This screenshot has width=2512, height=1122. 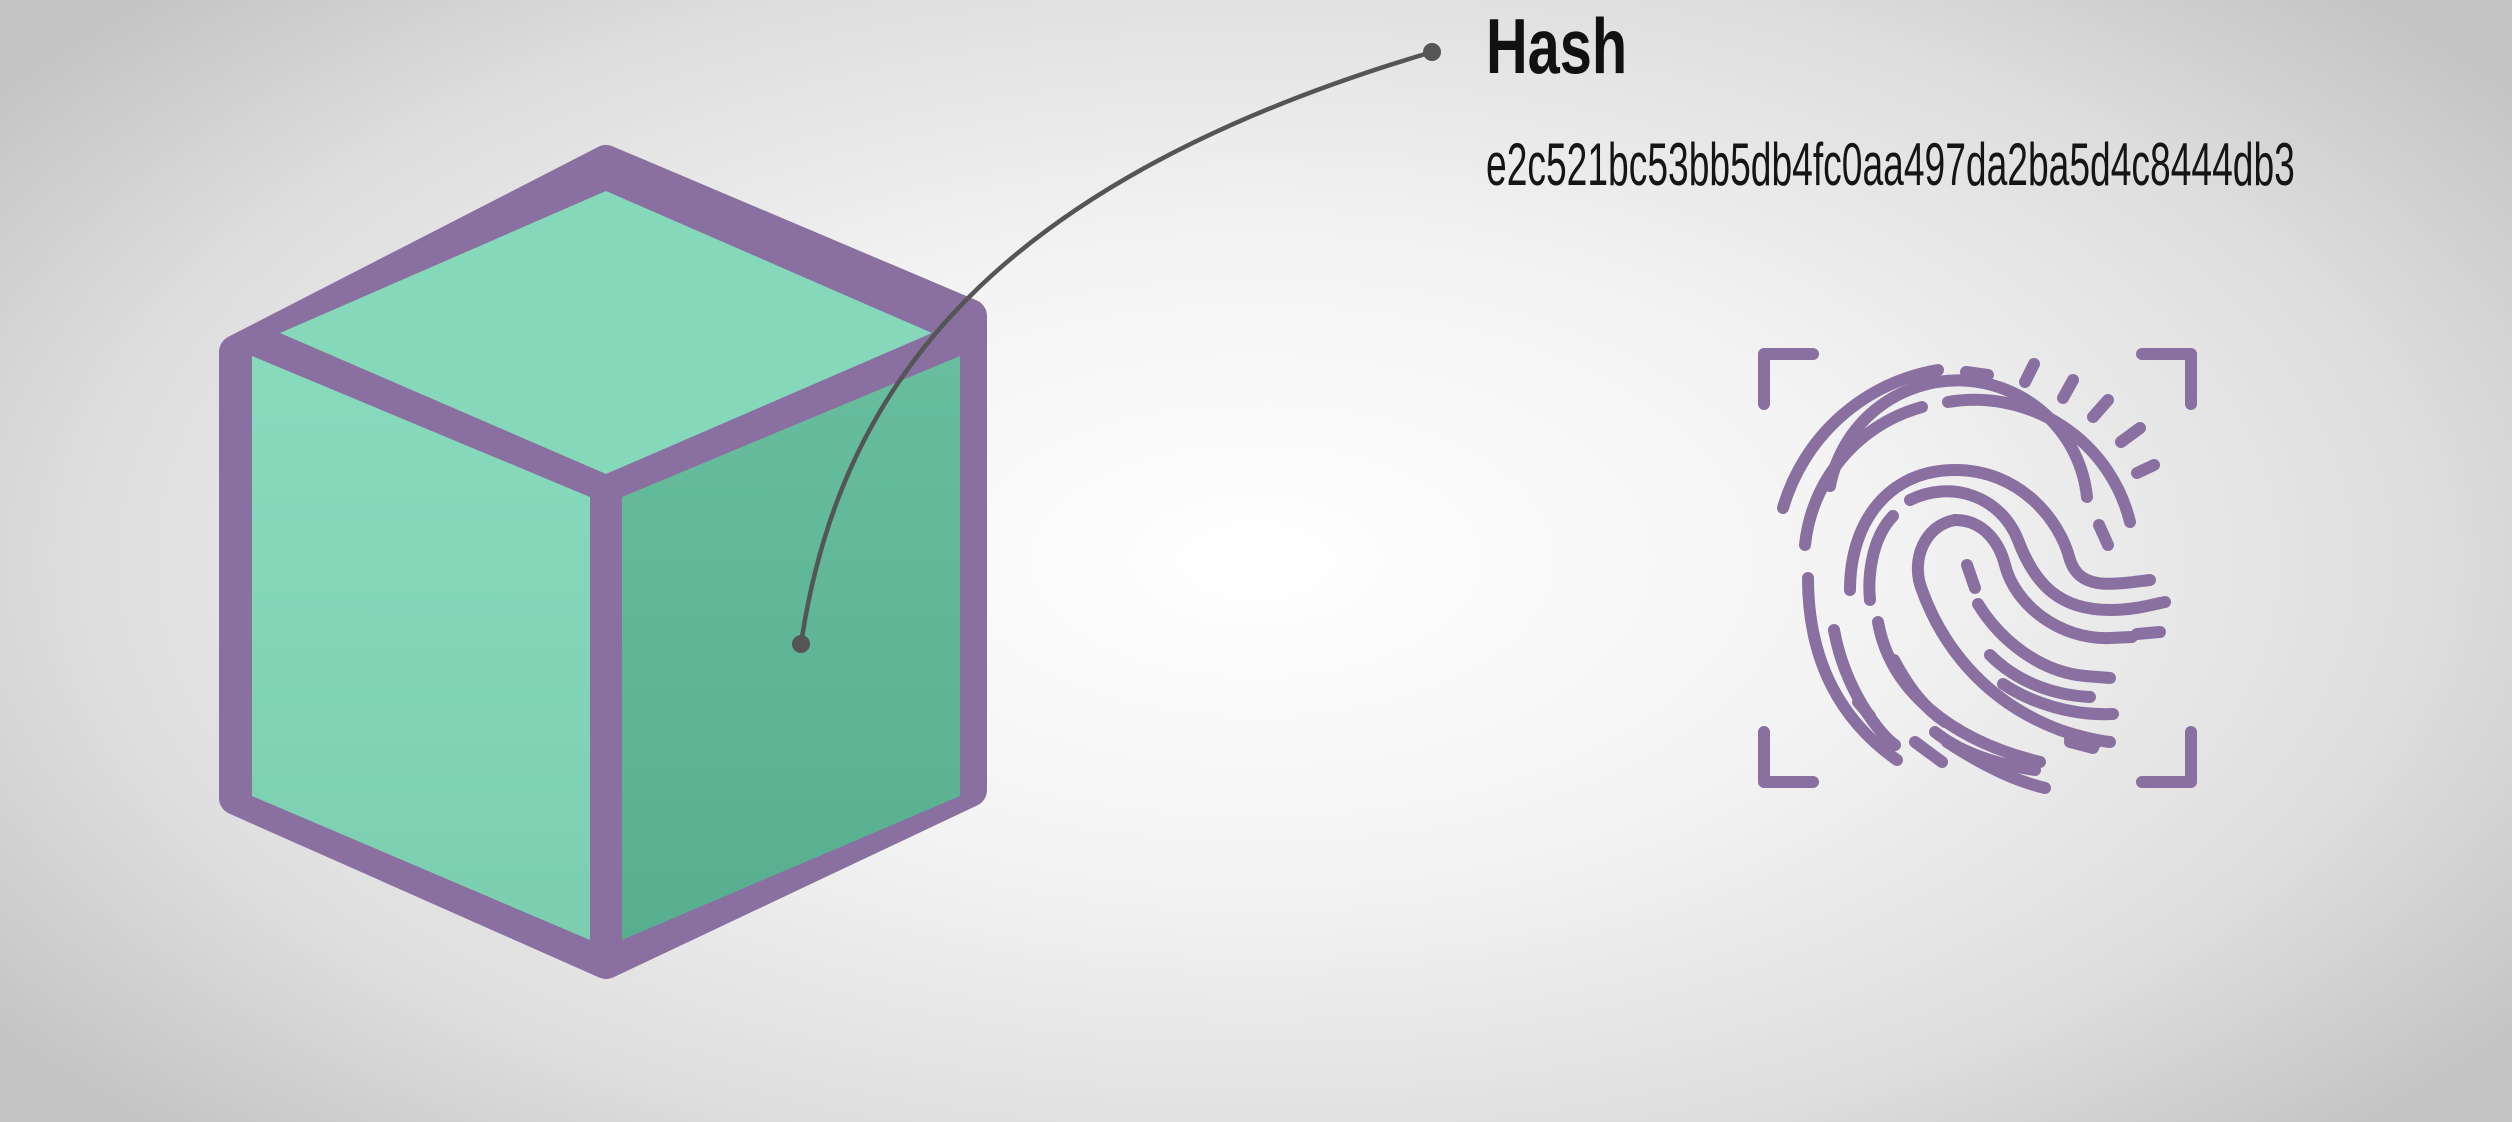 I want to click on hash-value: e2c521bc53bb5db4fc0aa497da2ba5d4c8444db3, so click(x=1890, y=164).